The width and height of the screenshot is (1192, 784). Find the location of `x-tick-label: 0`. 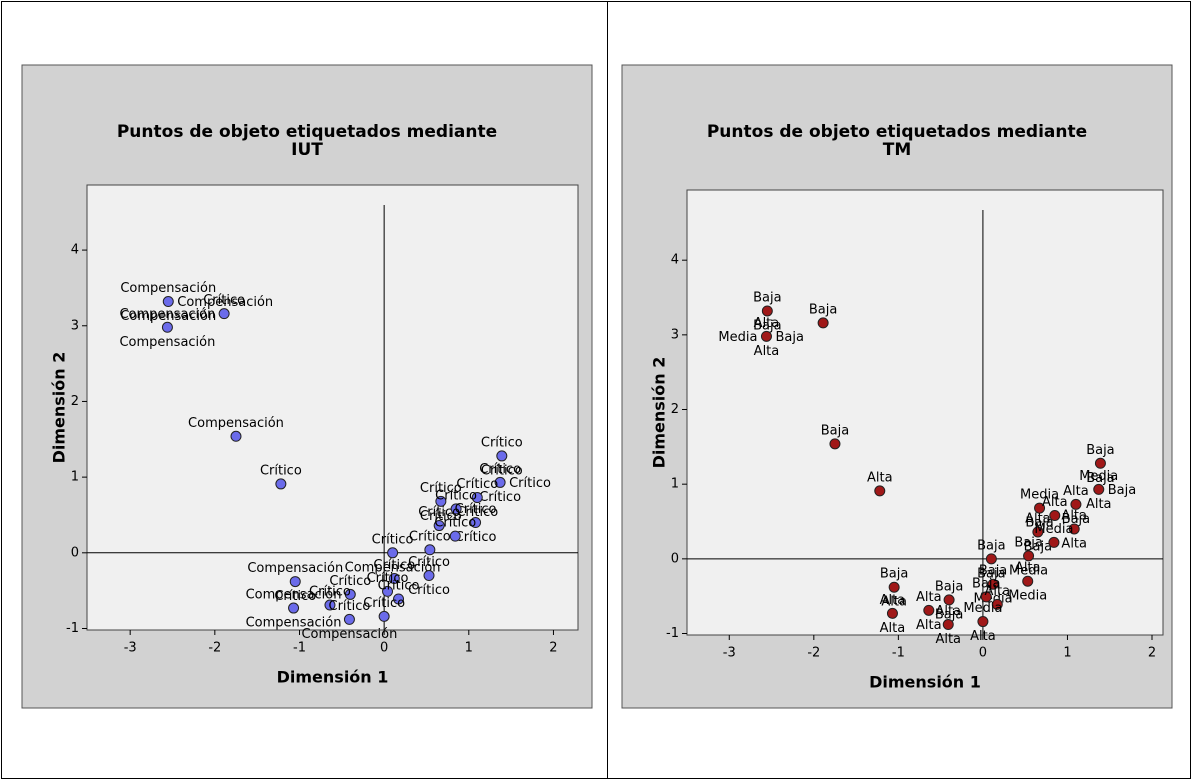

x-tick-label: 0 is located at coordinates (384, 648).